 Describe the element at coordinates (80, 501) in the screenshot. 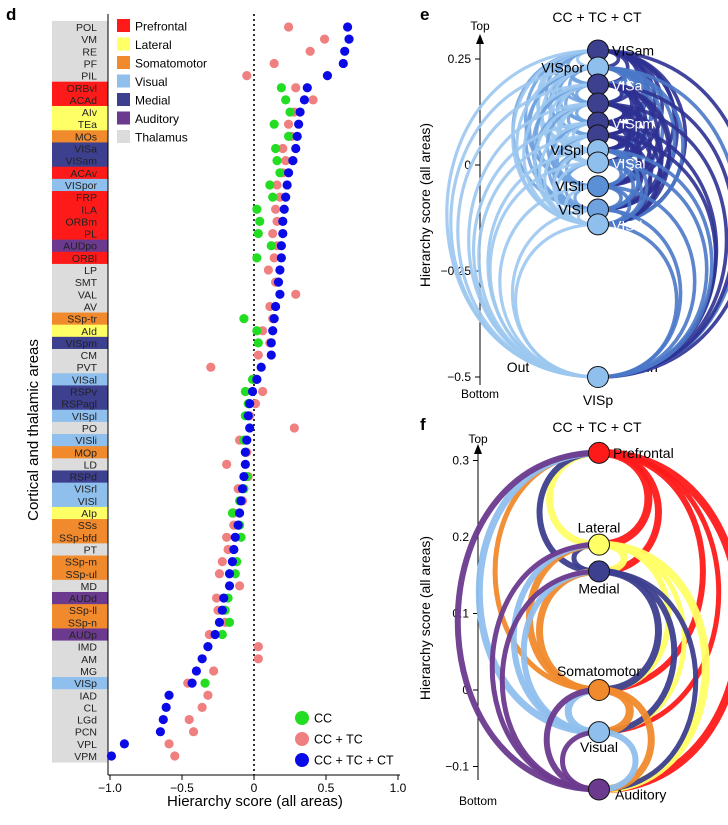

I see `area-band-VISl` at that location.